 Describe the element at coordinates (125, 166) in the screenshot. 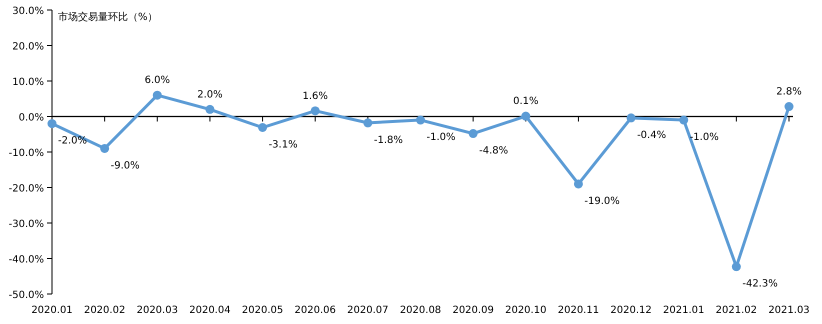

I see `data-label: -9.0%` at that location.